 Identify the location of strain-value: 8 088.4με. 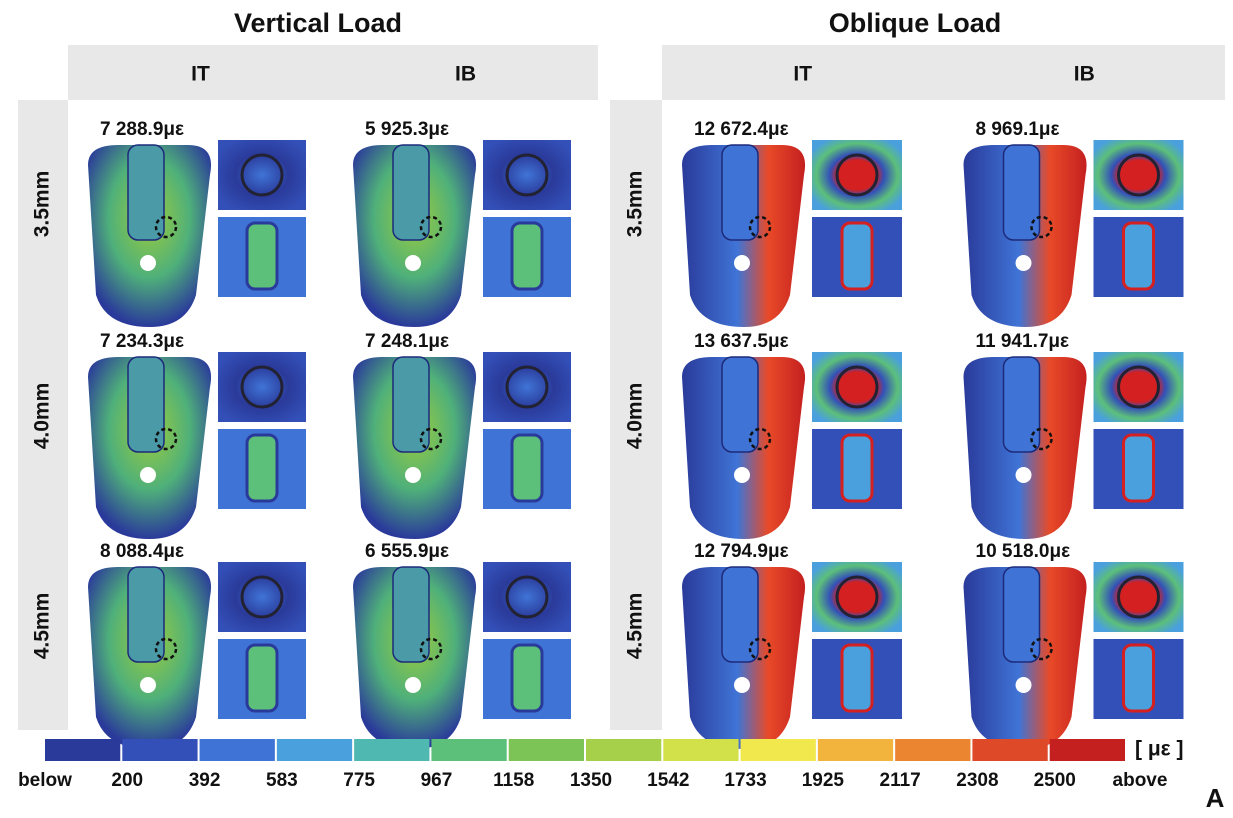
(142, 551).